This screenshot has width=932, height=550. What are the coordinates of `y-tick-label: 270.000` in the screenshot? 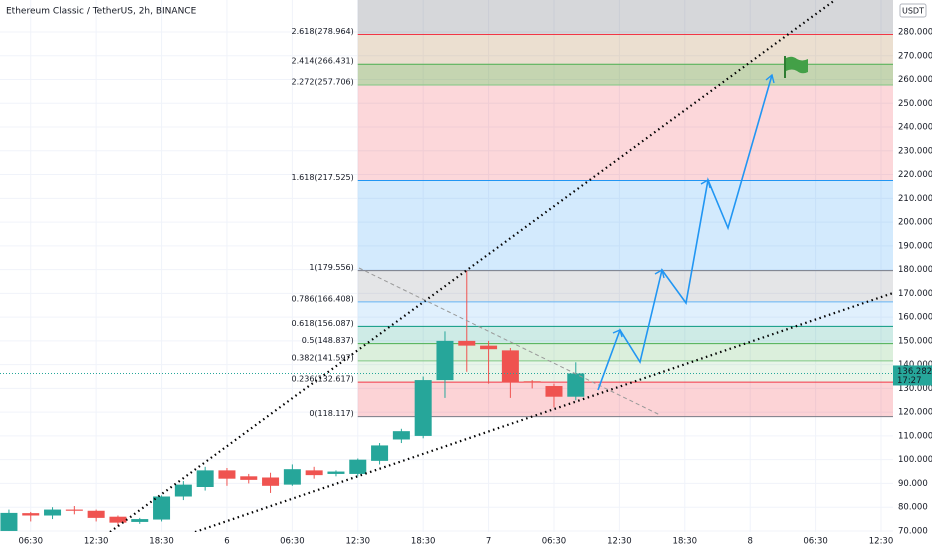 It's located at (915, 56).